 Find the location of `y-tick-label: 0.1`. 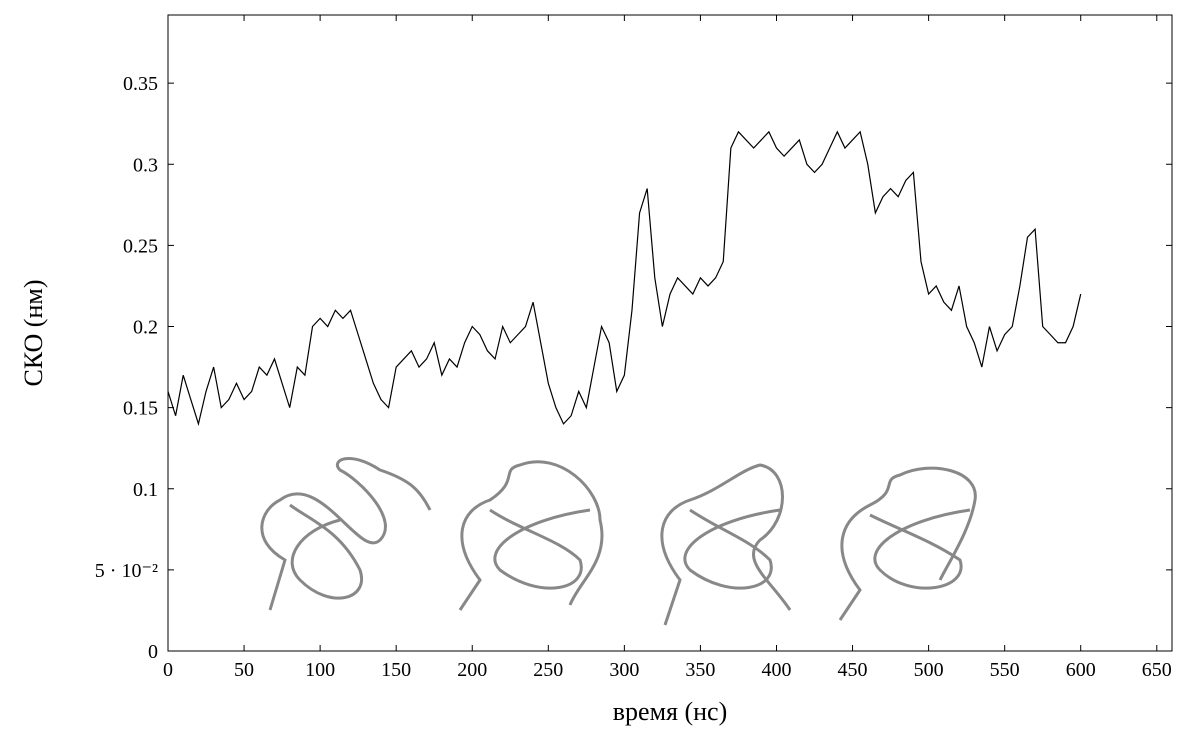

y-tick-label: 0.1 is located at coordinates (145, 490).